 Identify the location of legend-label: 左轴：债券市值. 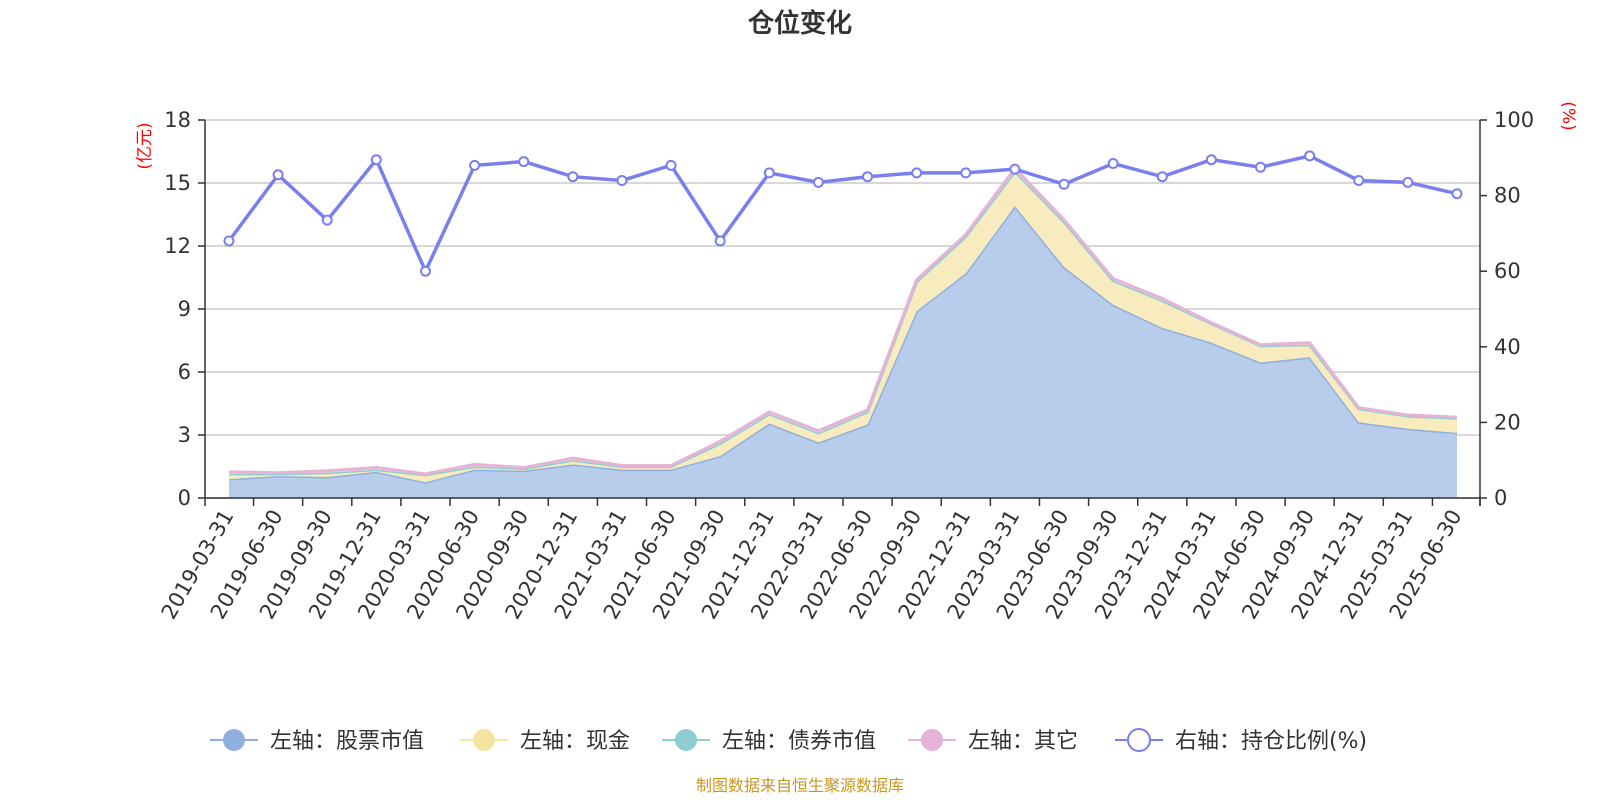
(799, 741).